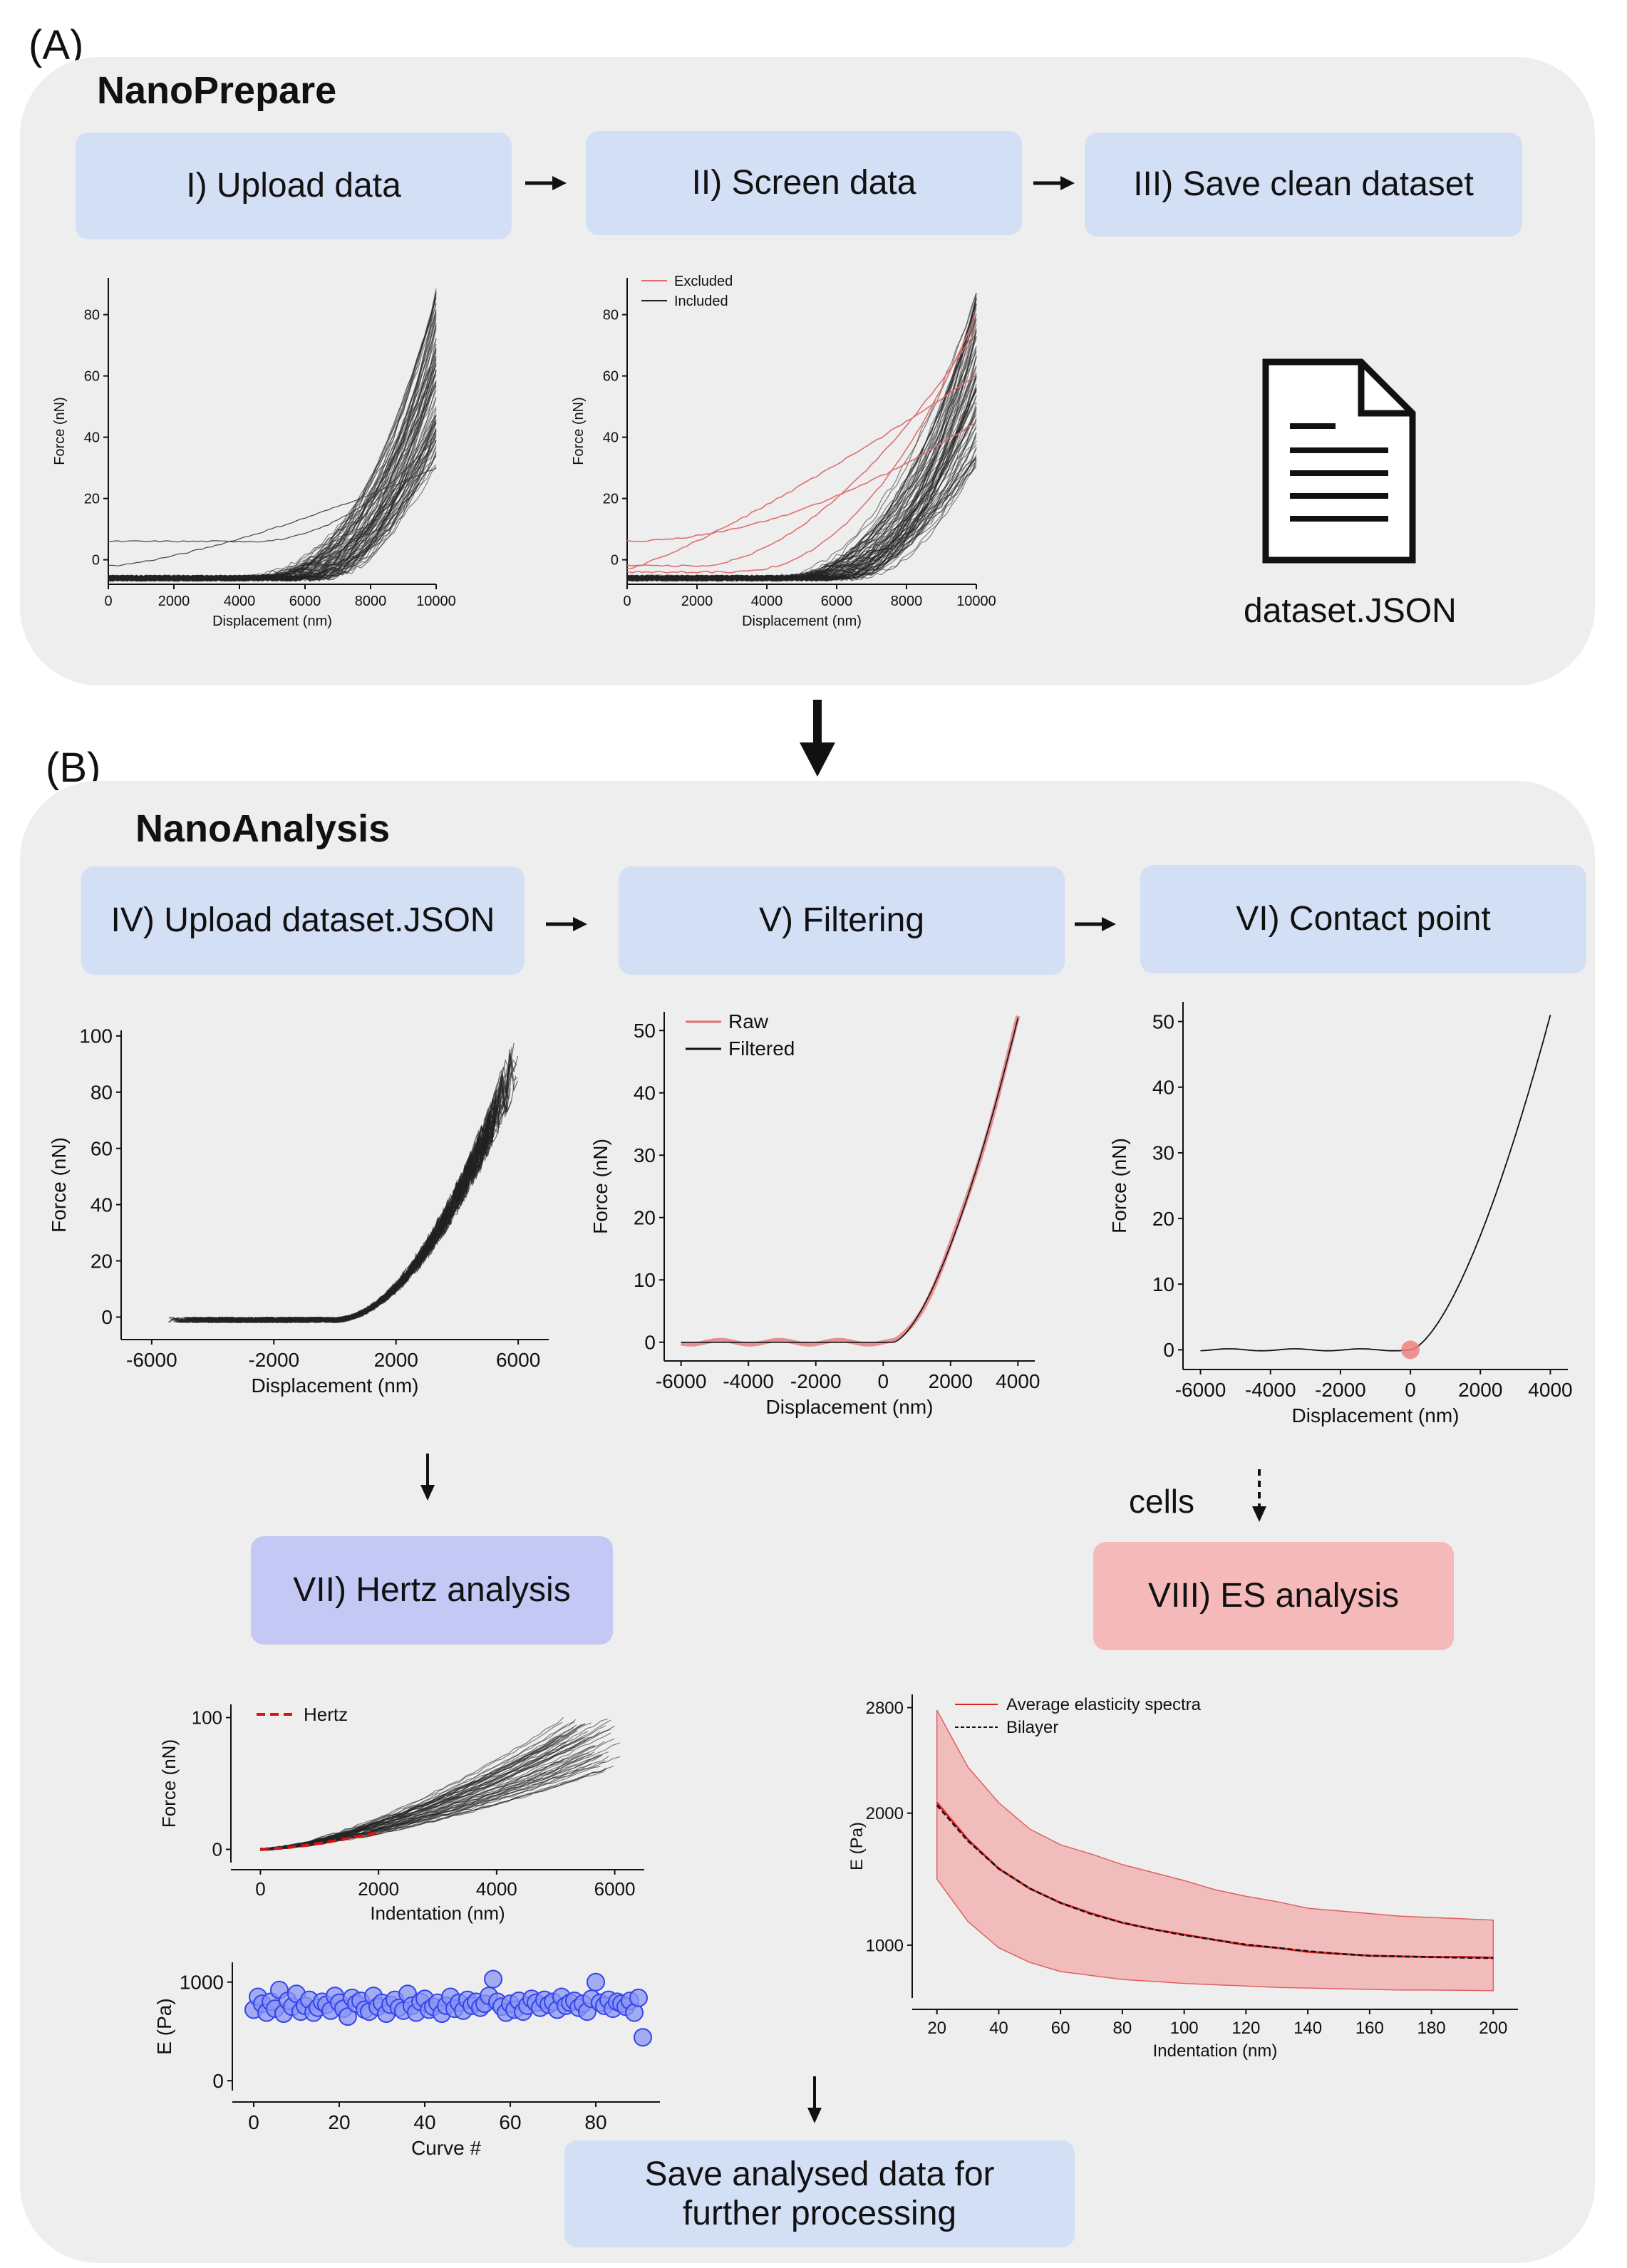 The width and height of the screenshot is (1627, 2268). What do you see at coordinates (703, 281) in the screenshot?
I see `legend-excluded-label: Excluded` at bounding box center [703, 281].